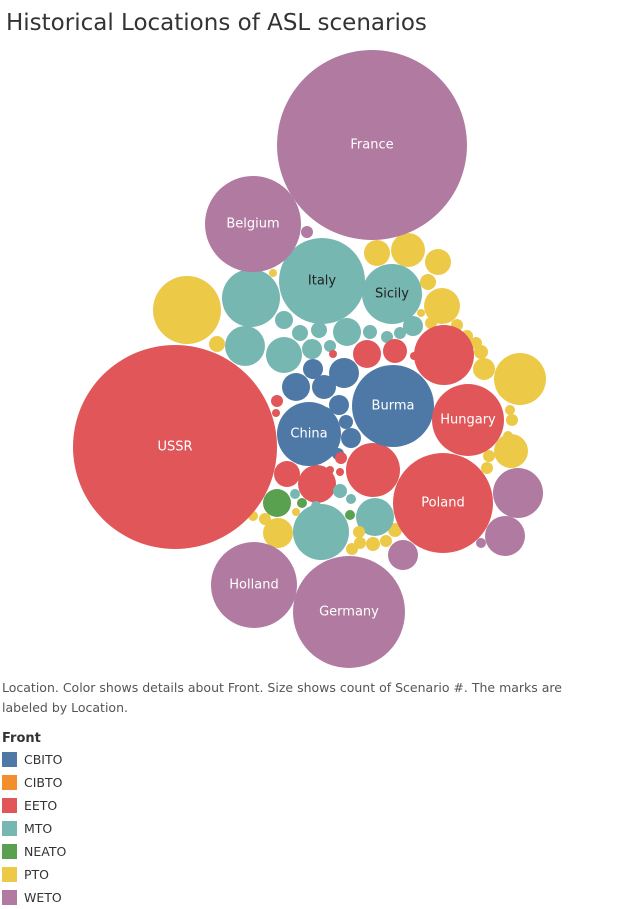 The height and width of the screenshot is (909, 620). Describe the element at coordinates (392, 294) in the screenshot. I see `bubble-sicily` at that location.